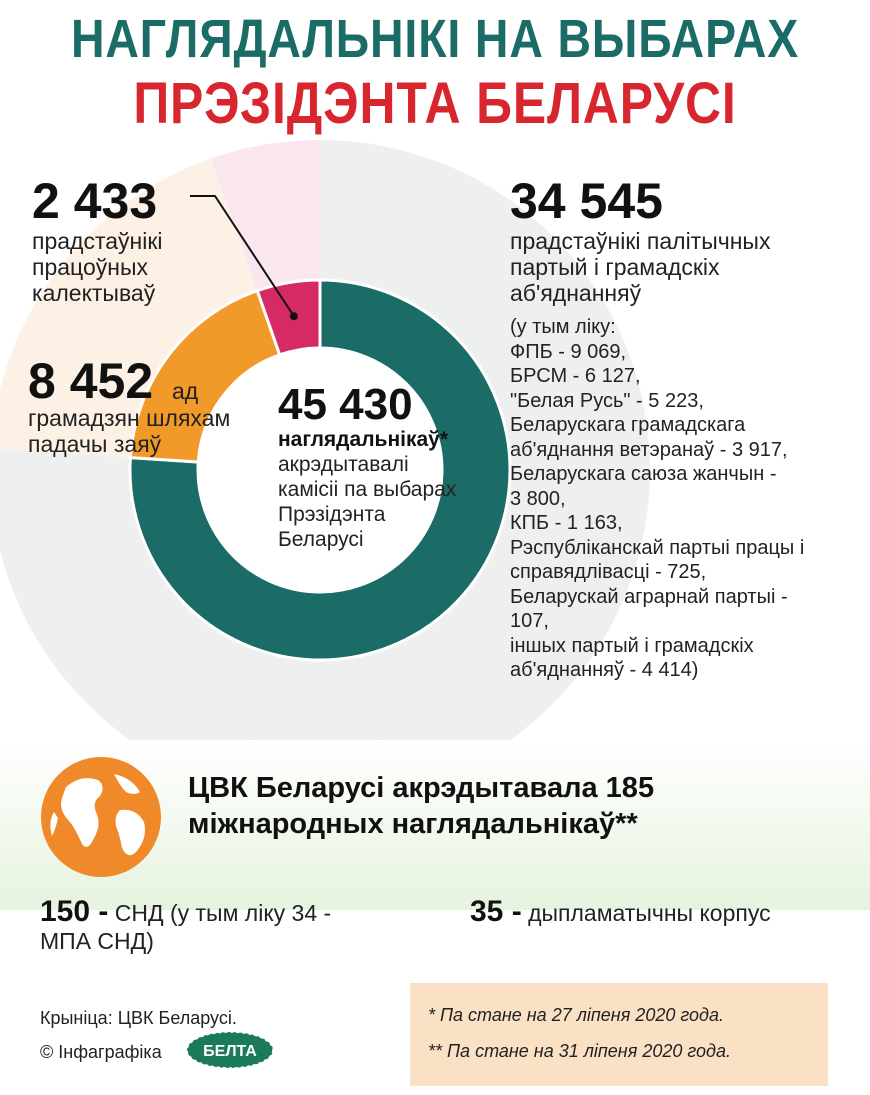 This screenshot has width=870, height=1095. Describe the element at coordinates (586, 201) in the screenshot. I see `value-label-parties: 34 545` at that location.